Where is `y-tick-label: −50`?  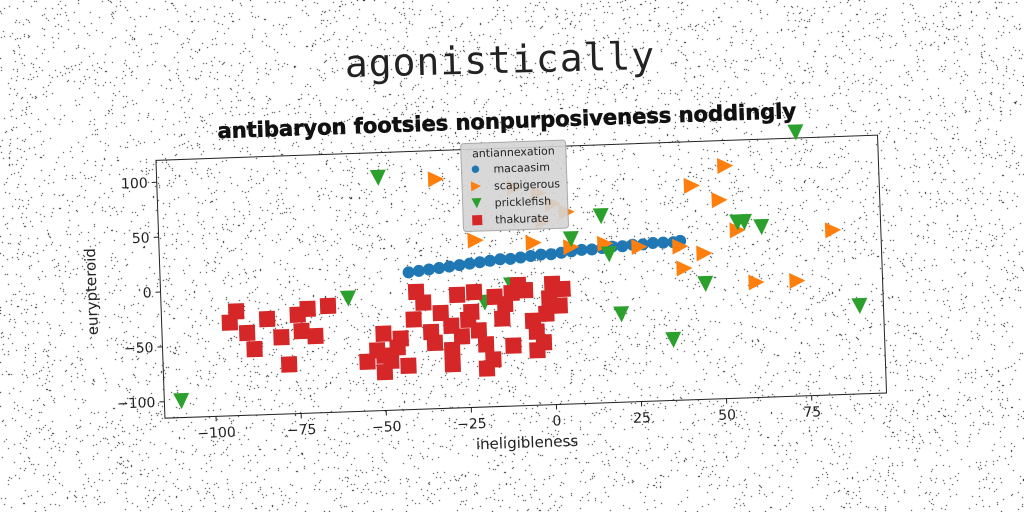 y-tick-label: −50 is located at coordinates (139, 348).